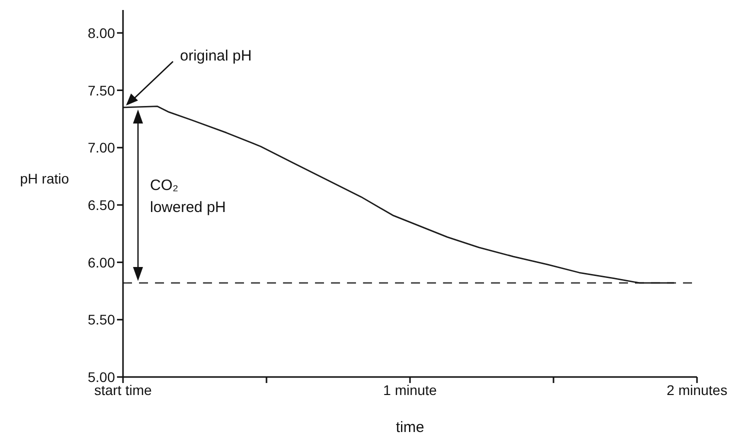  Describe the element at coordinates (102, 148) in the screenshot. I see `y-tick-label: 7.00` at that location.